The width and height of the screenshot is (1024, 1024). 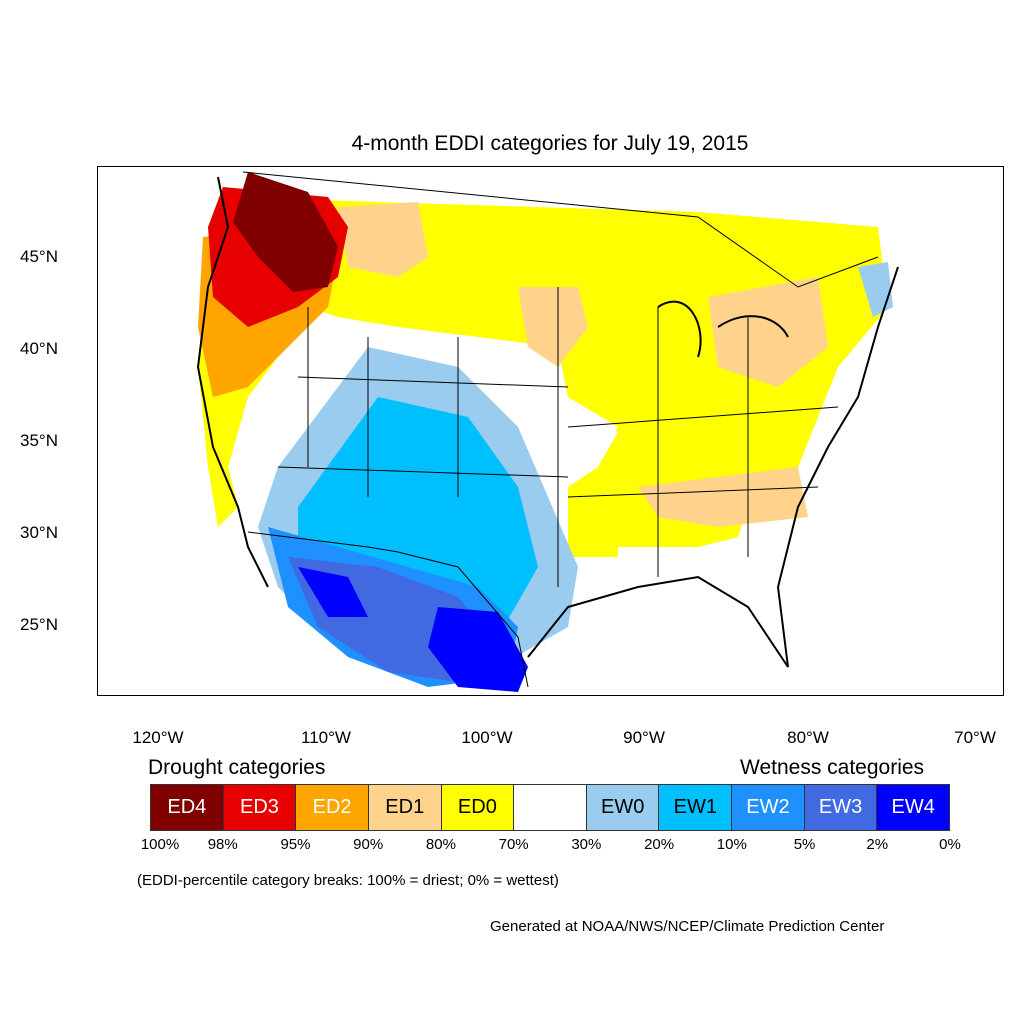 I want to click on x-tick-110w: 110°W, so click(x=326, y=737).